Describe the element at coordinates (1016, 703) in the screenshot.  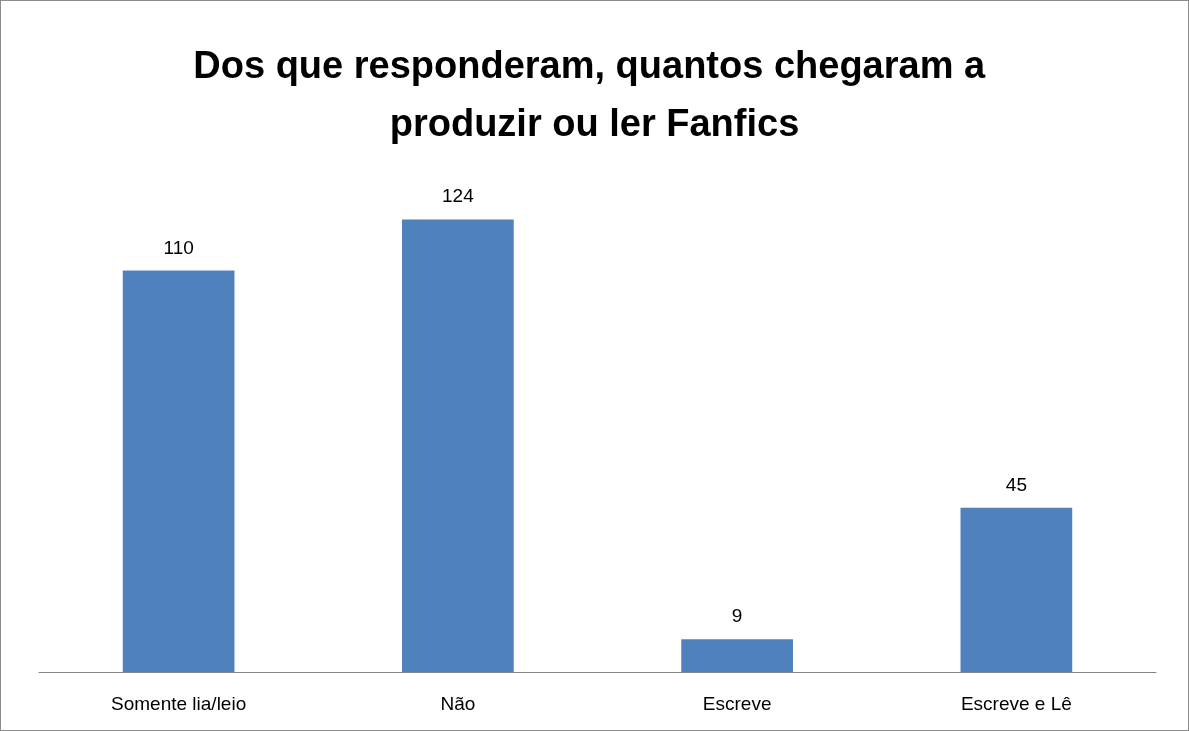
I see `x-tick-label: Escreve e Lê` at that location.